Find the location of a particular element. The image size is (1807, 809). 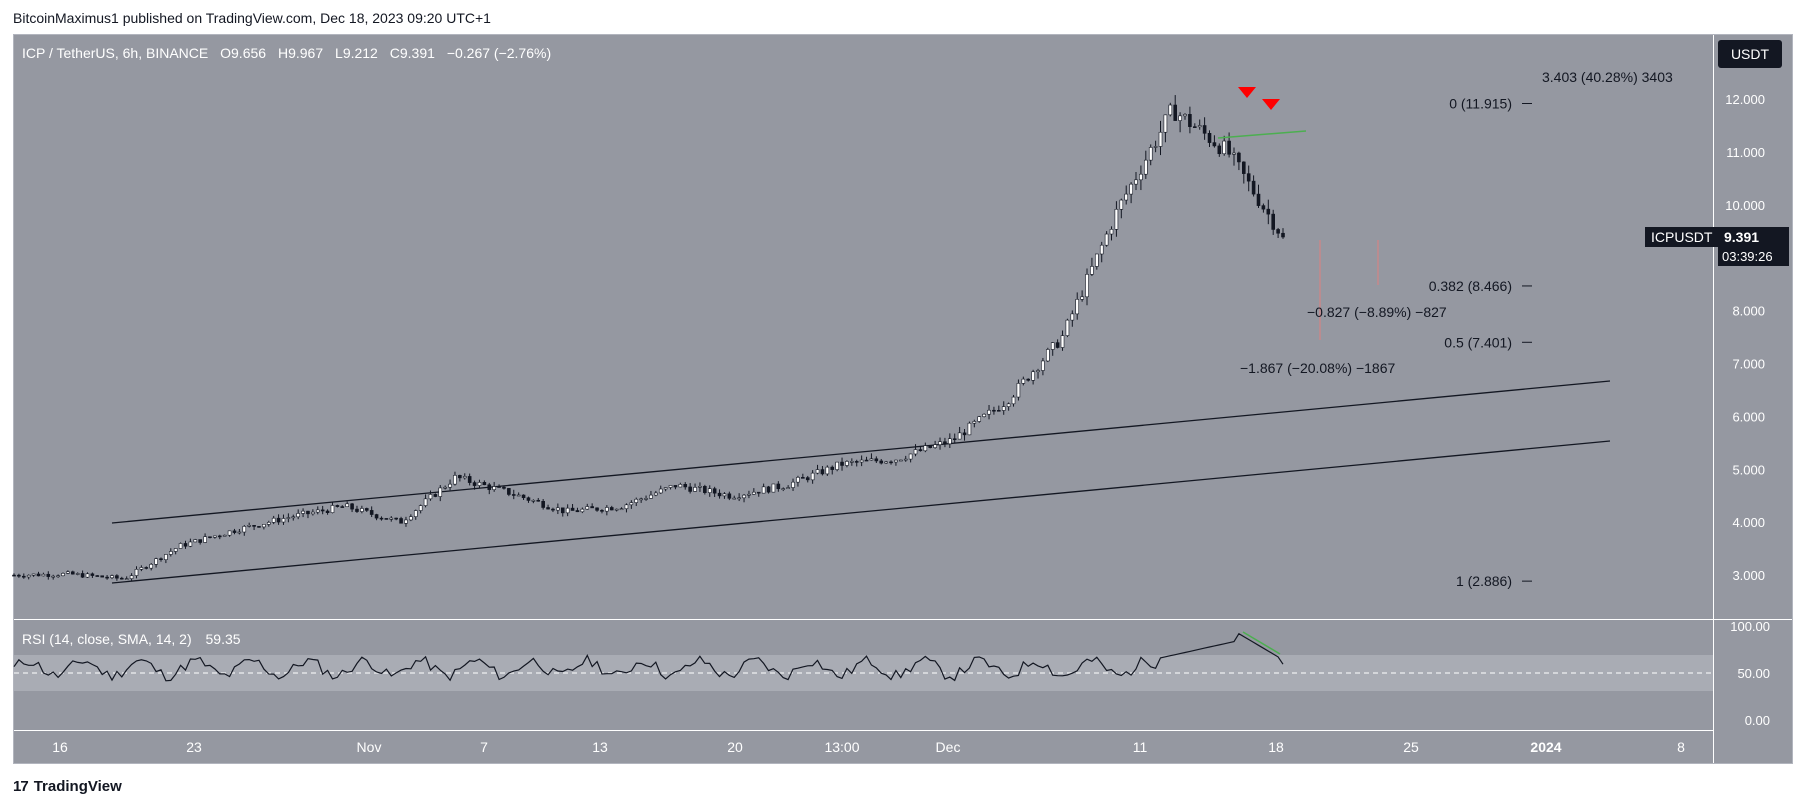

time-tick-label: 13 is located at coordinates (600, 747).